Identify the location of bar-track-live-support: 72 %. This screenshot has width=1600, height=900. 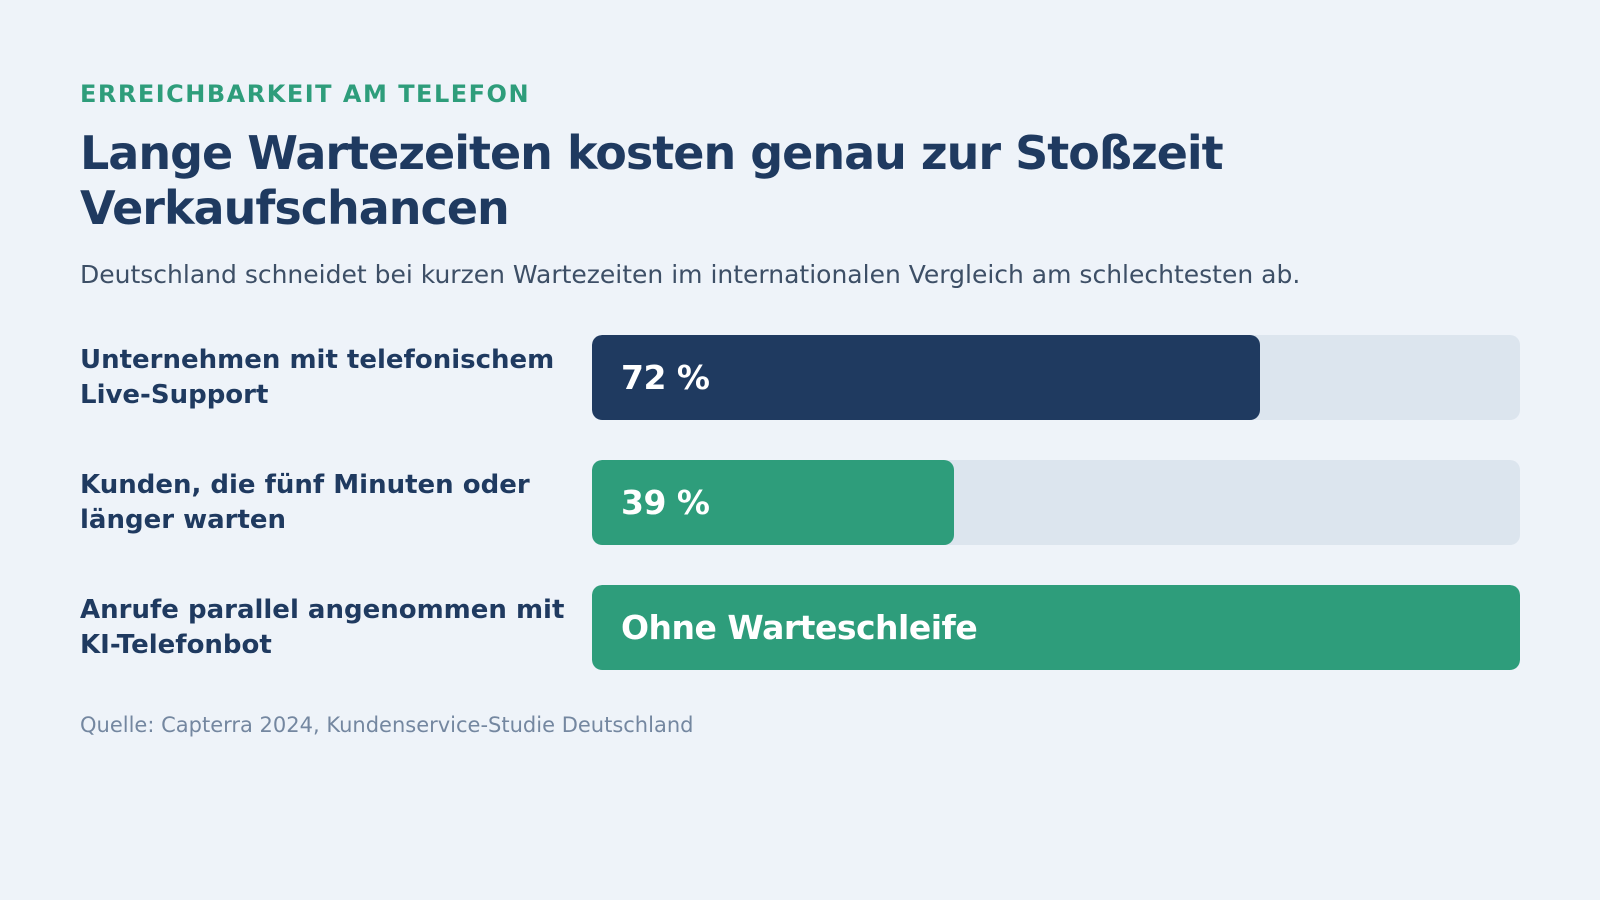
(1056, 377).